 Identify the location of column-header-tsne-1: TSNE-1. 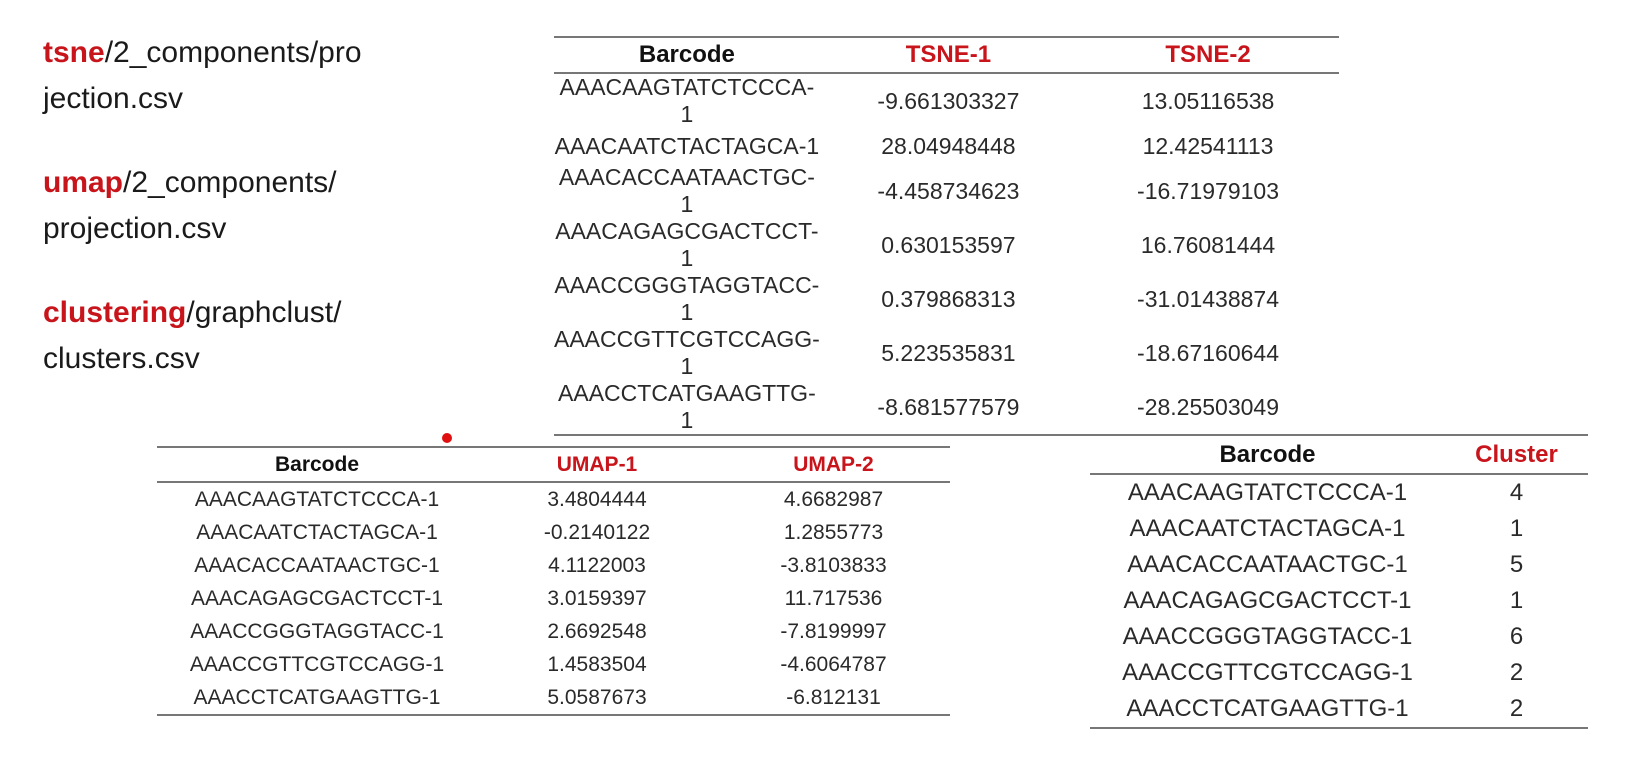
(948, 55).